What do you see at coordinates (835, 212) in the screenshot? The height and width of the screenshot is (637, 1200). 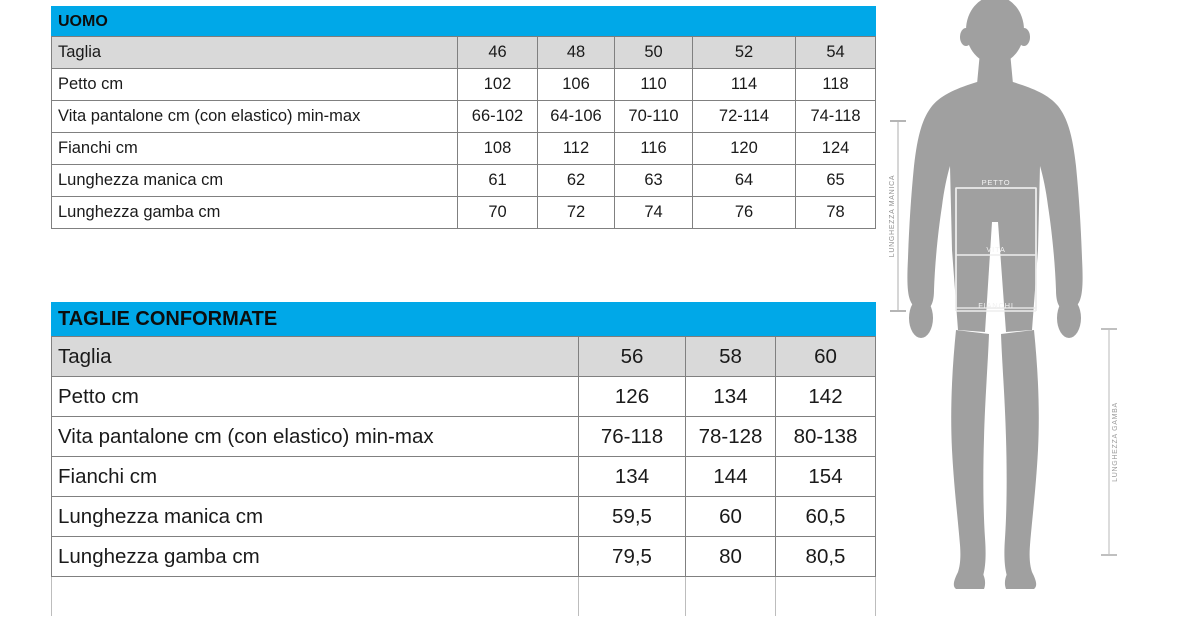 I see `measure-value: 78` at bounding box center [835, 212].